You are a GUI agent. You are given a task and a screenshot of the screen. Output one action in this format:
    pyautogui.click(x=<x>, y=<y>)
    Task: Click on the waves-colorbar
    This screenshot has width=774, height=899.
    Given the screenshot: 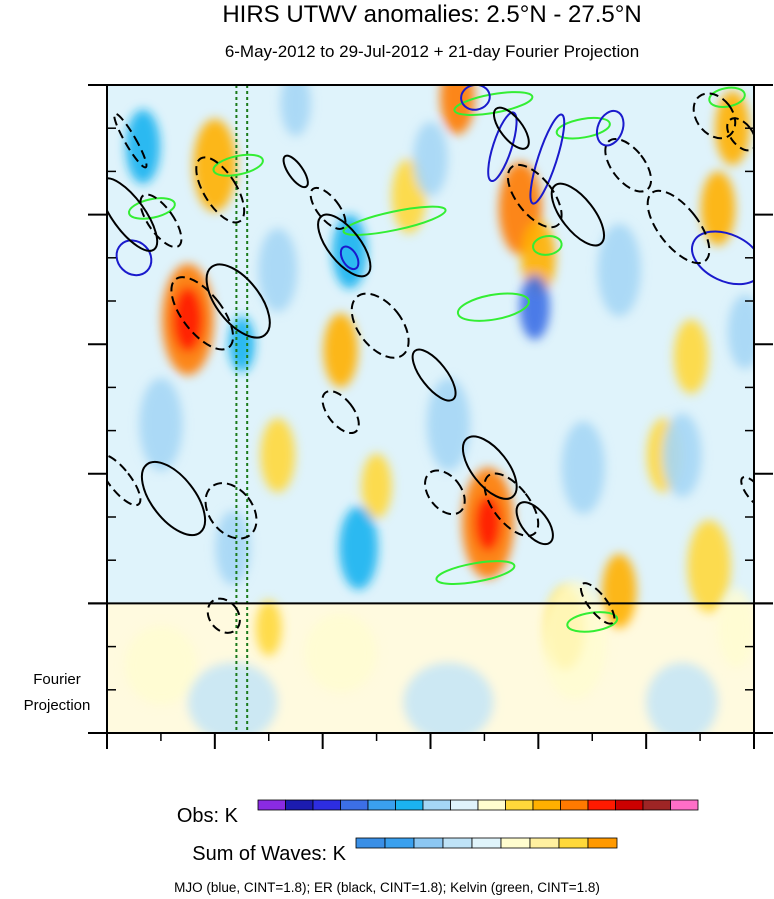 What is the action you would take?
    pyautogui.click(x=486, y=843)
    